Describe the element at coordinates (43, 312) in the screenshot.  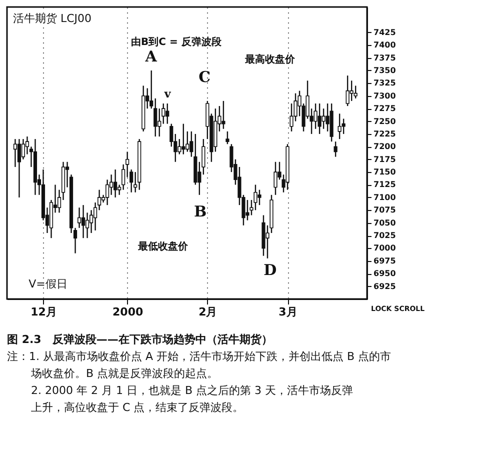
I see `x-tick-label: 12月` at that location.